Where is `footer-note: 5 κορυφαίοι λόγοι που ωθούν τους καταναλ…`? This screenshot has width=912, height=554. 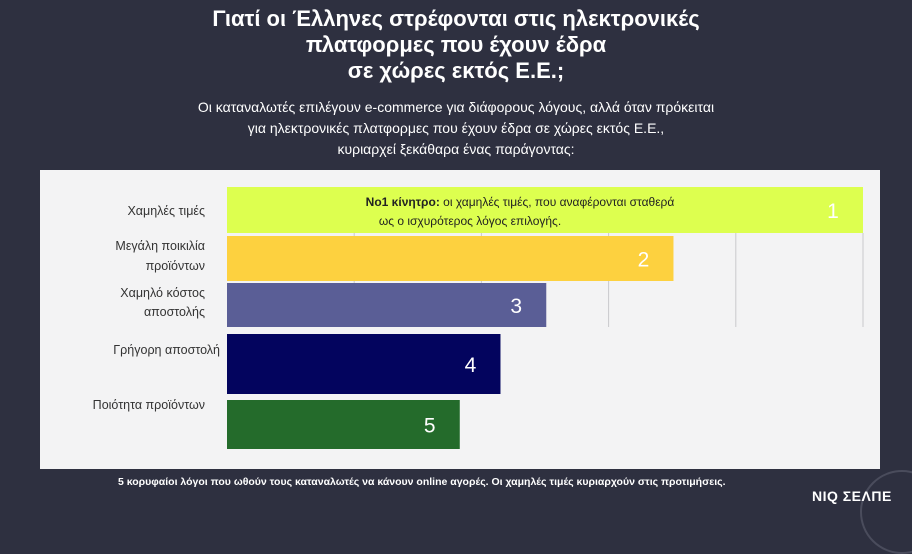
footer-note: 5 κορυφαίοι λόγοι που ωθούν τους καταναλ… is located at coordinates (422, 482).